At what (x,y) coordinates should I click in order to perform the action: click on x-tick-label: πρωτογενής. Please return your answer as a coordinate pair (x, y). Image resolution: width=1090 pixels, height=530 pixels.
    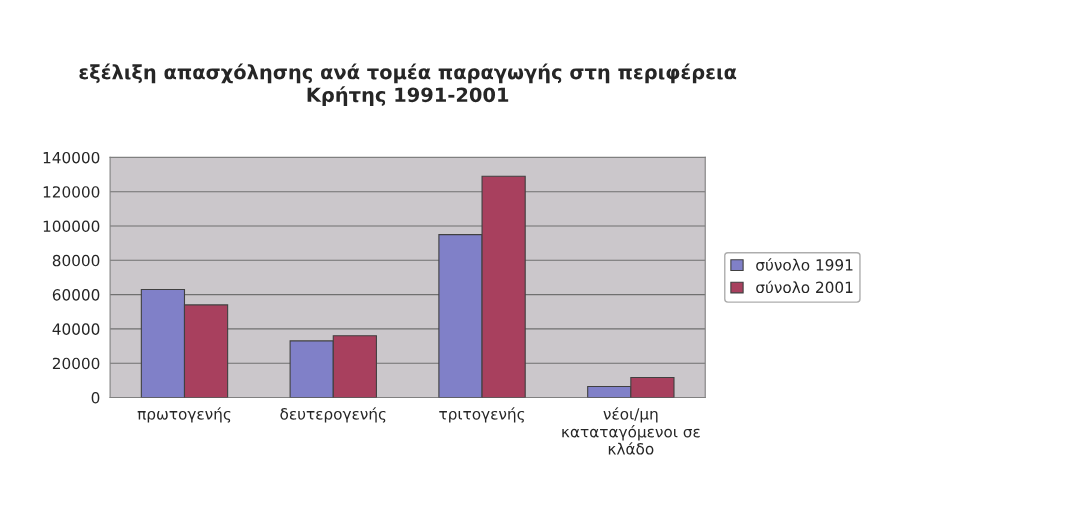
    Looking at the image, I should click on (184, 415).